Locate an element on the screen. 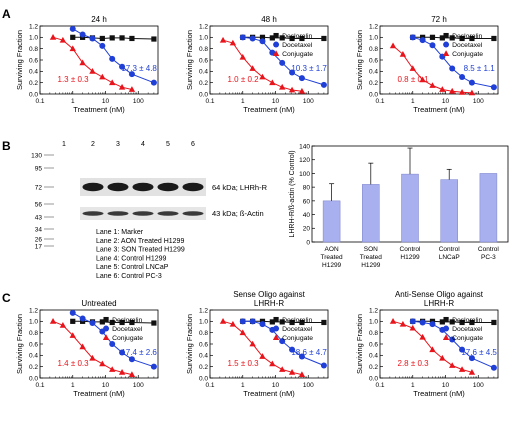 This screenshot has width=520, height=435. c1-legend-label: Deslorelin is located at coordinates (127, 320).